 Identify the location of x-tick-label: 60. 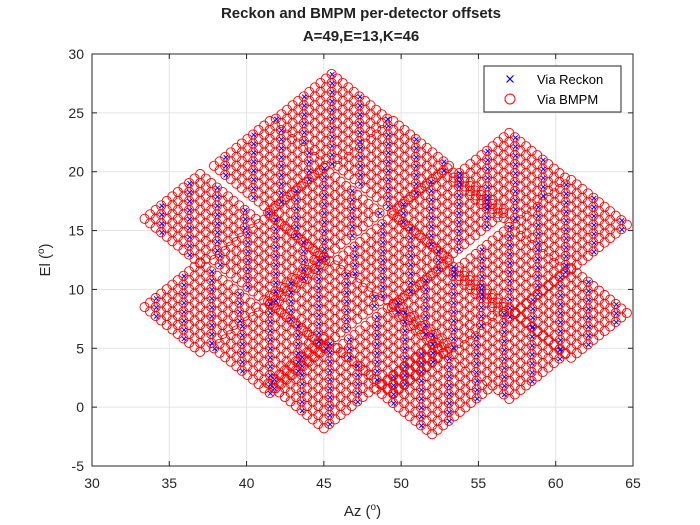
(556, 483).